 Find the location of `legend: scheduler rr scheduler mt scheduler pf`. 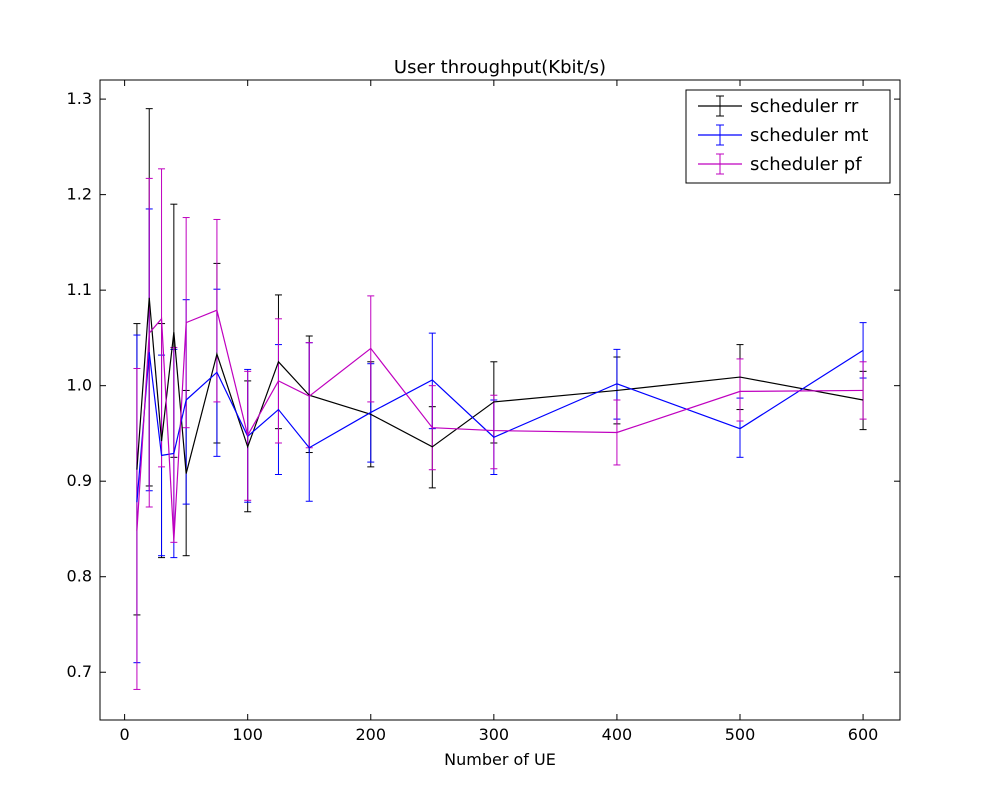

legend: scheduler rr scheduler mt scheduler pf is located at coordinates (788, 136).